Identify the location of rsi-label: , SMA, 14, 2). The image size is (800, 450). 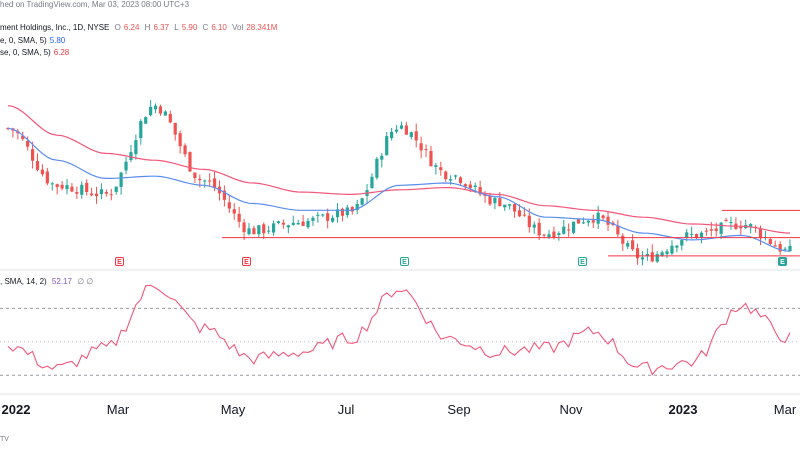
(23, 281).